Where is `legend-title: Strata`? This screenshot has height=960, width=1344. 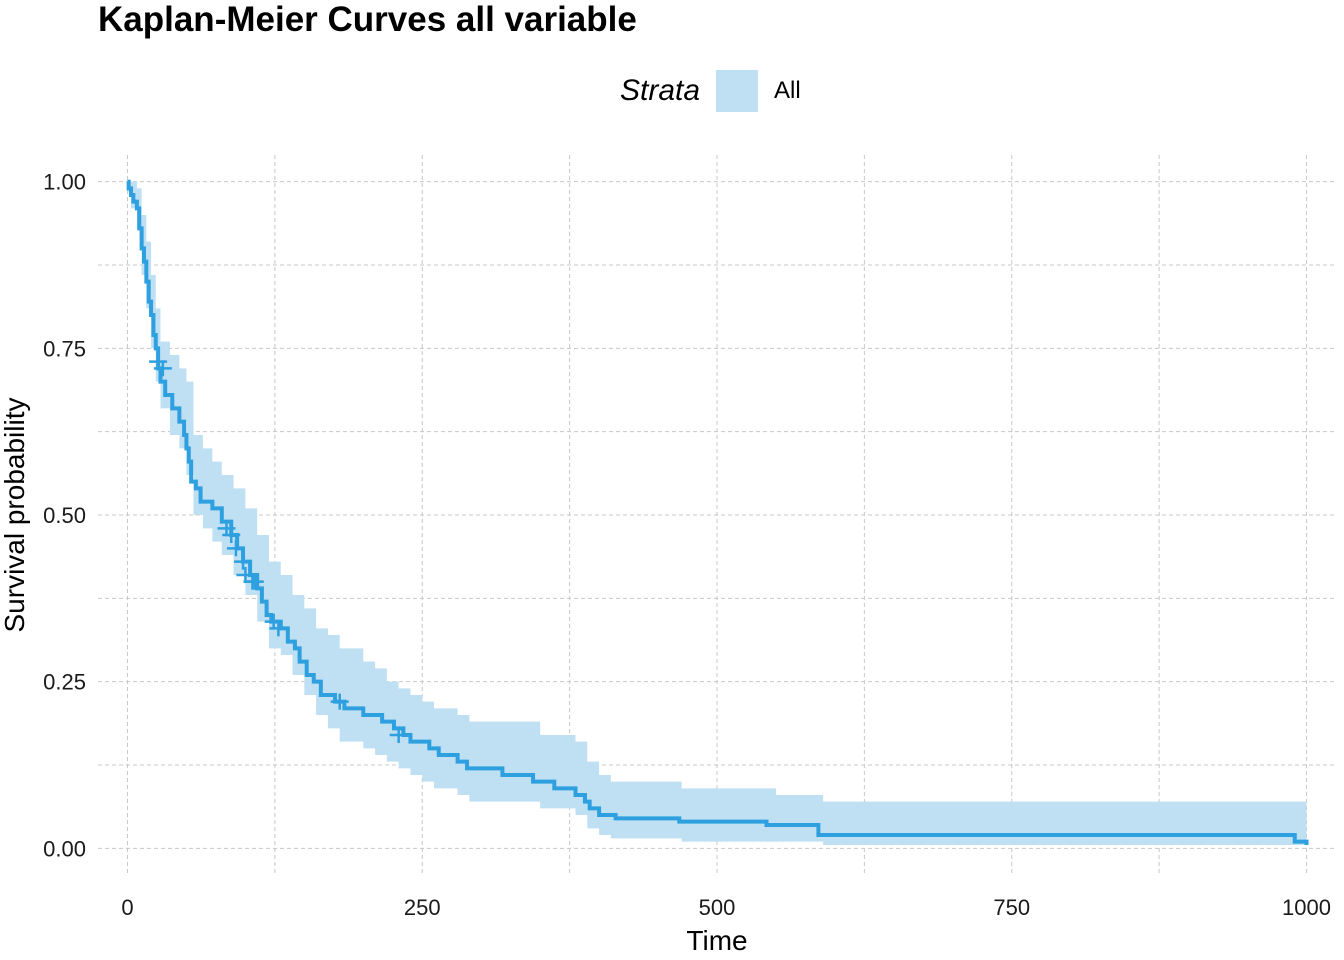 legend-title: Strata is located at coordinates (660, 90).